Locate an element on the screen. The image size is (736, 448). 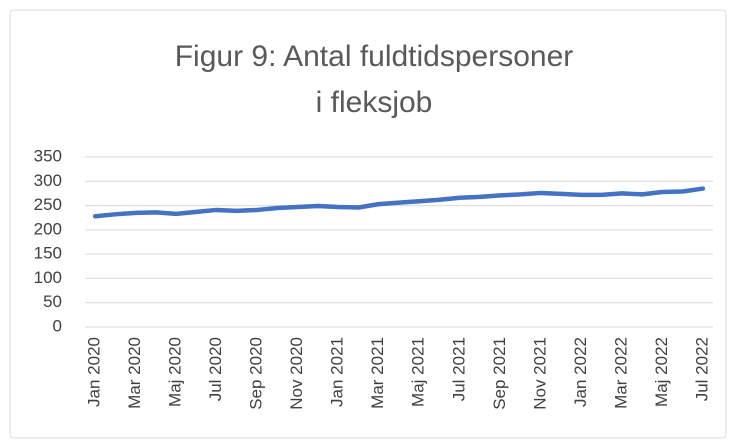
x-tick-label: Jan 2021 is located at coordinates (337, 372).